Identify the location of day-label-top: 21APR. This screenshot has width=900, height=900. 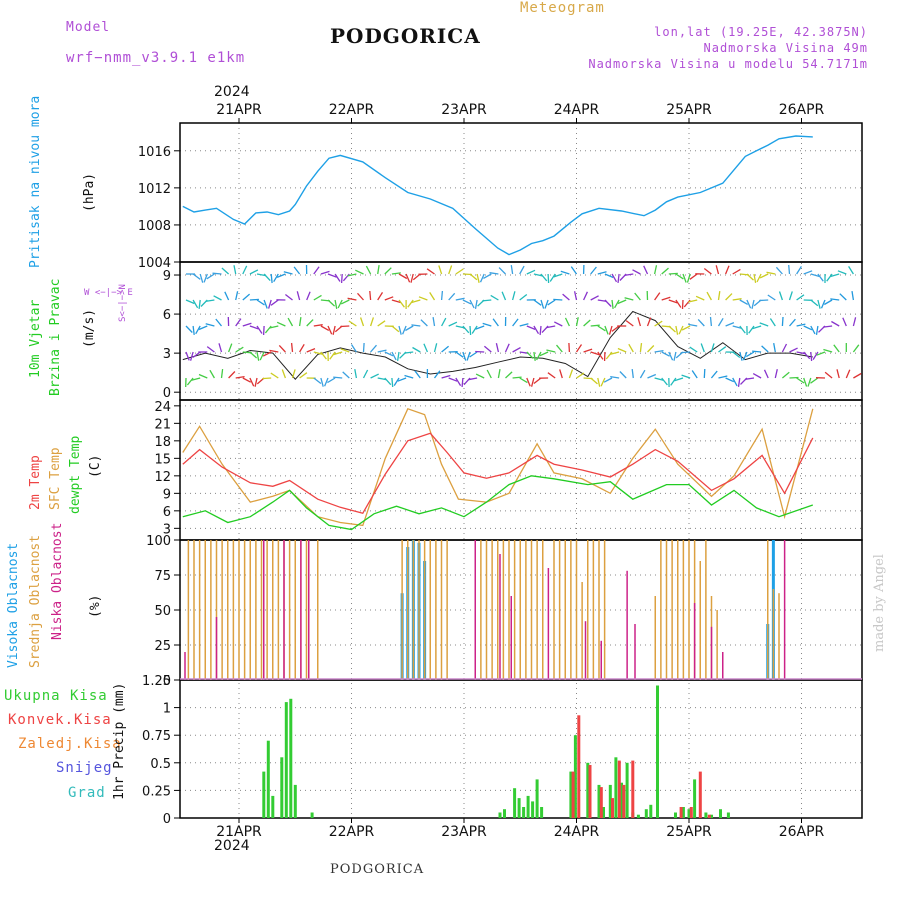
(239, 110).